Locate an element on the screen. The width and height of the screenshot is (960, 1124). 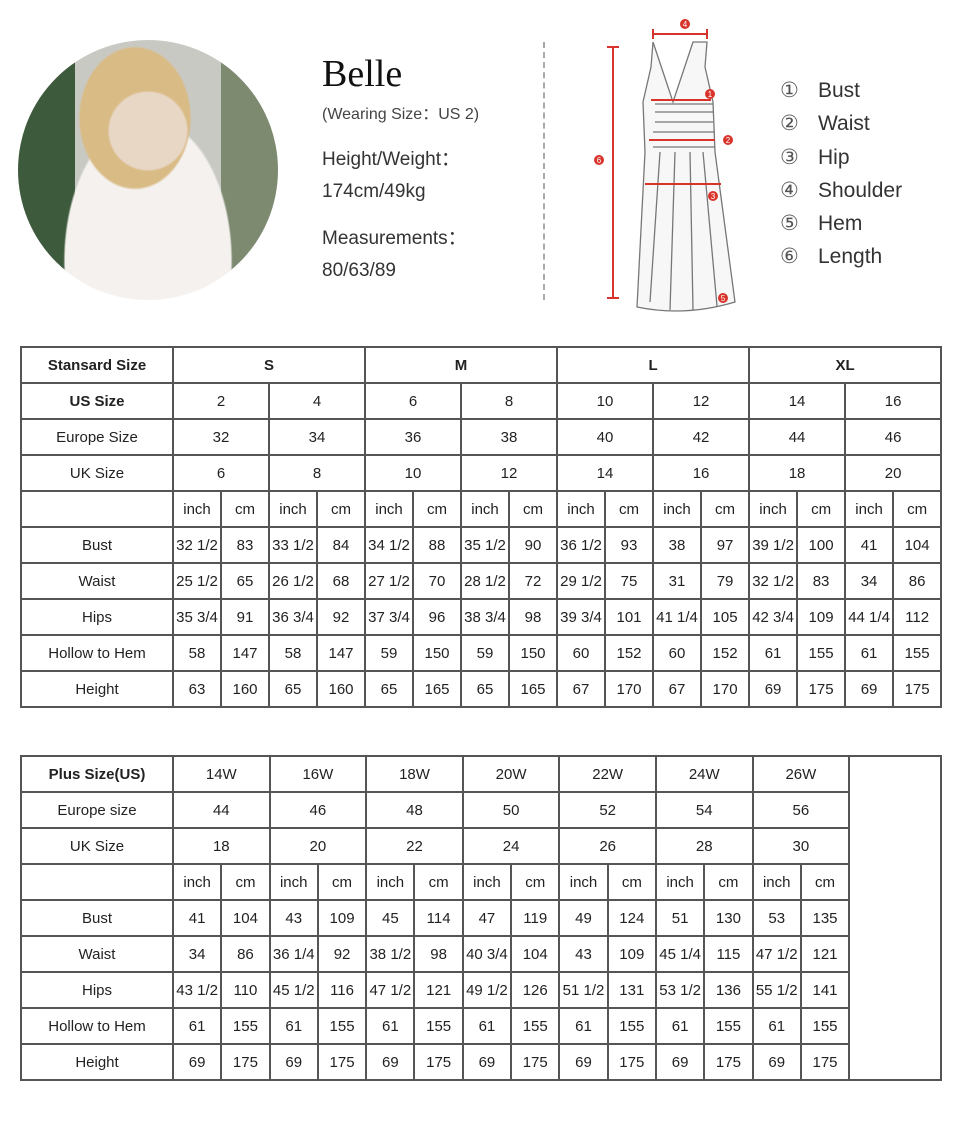
table-cell: 18 is located at coordinates (221, 846).